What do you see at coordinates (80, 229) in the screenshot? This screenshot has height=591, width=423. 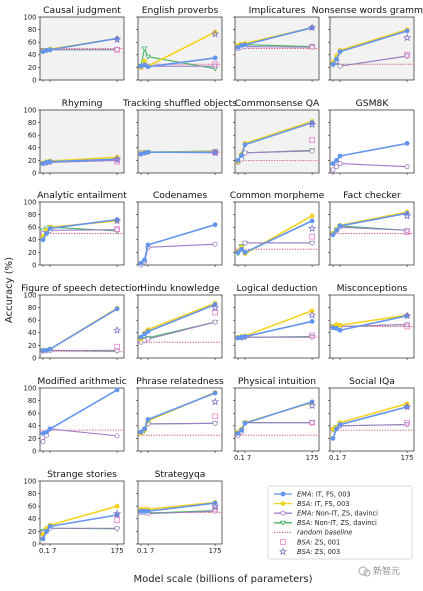 I see `series-line-ema` at bounding box center [80, 229].